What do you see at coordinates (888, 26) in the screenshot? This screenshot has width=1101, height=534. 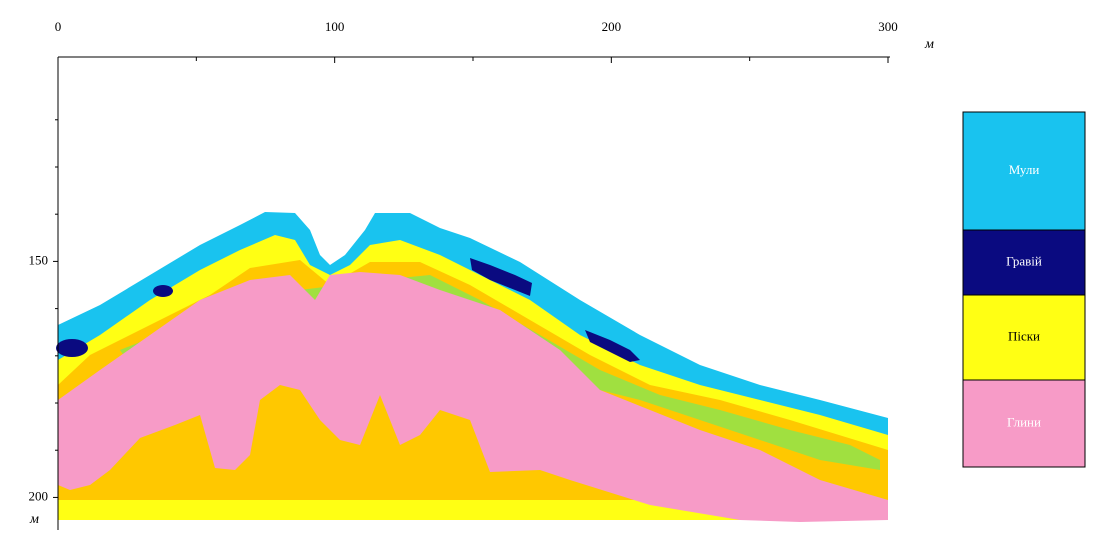 I see `x-tick-label: 300` at bounding box center [888, 26].